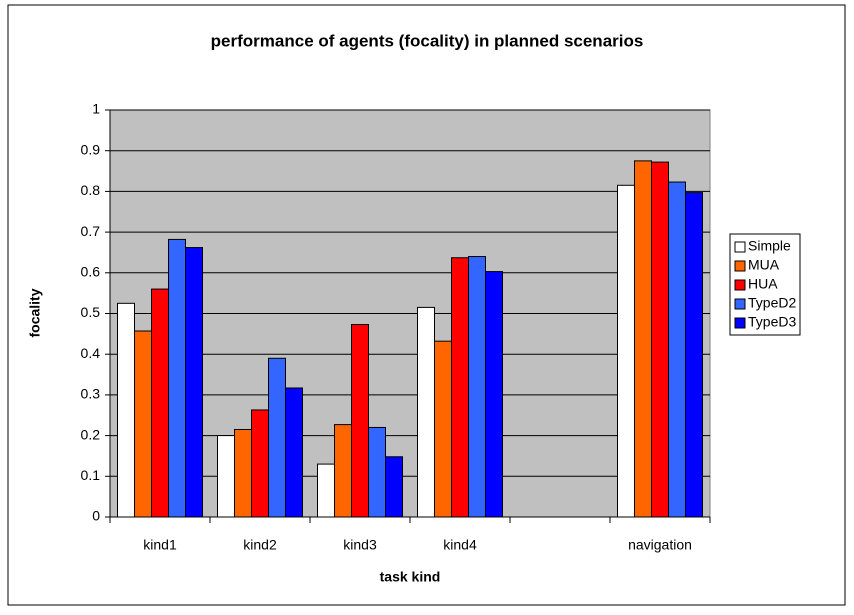  I want to click on x-tick-label: navigation, so click(660, 545).